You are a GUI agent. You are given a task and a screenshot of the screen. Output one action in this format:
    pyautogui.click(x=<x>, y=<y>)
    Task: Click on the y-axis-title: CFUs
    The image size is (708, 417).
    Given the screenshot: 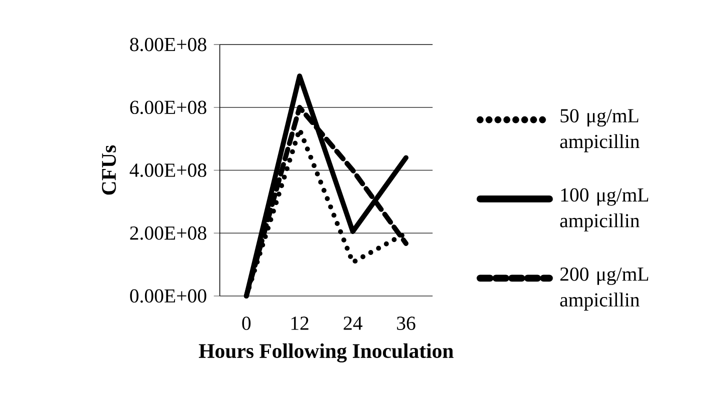 What is the action you would take?
    pyautogui.click(x=109, y=170)
    